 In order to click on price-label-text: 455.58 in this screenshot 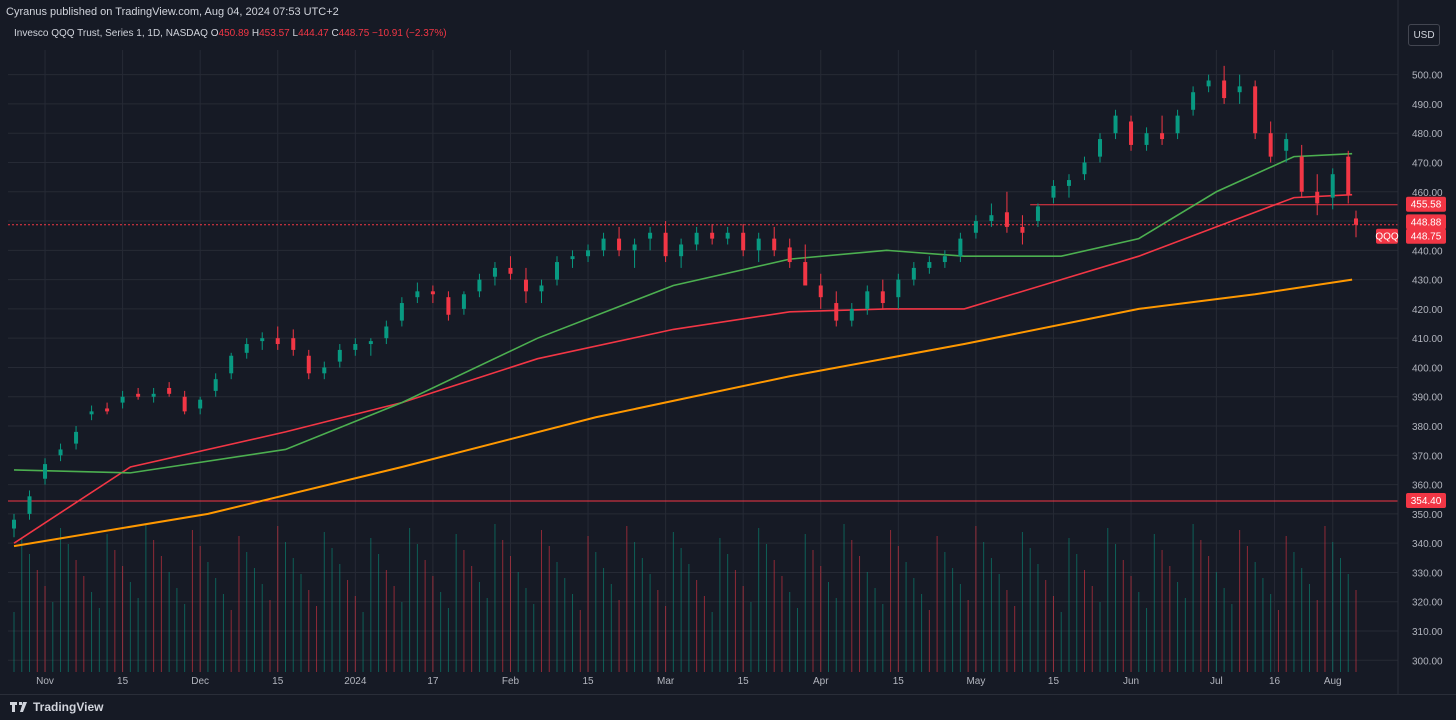, I will do `click(1426, 205)`.